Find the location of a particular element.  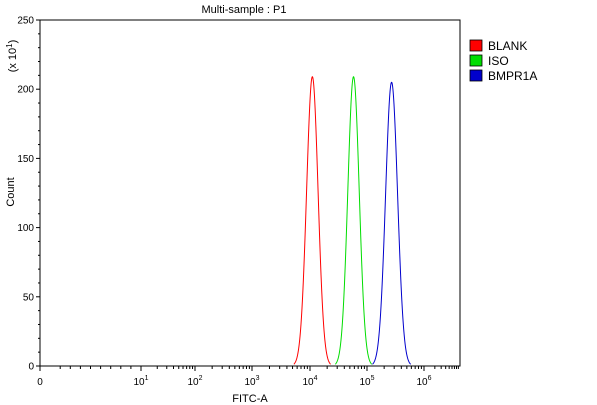

y-tick-label-1: 50 is located at coordinates (29, 297).